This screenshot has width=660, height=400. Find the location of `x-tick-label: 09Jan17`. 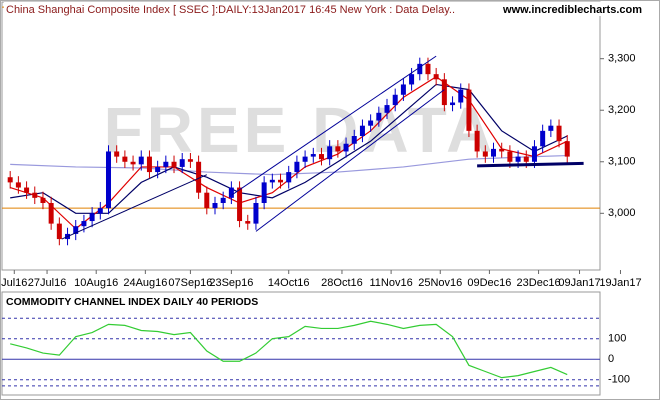

x-tick-label: 09Jan17 is located at coordinates (579, 283).